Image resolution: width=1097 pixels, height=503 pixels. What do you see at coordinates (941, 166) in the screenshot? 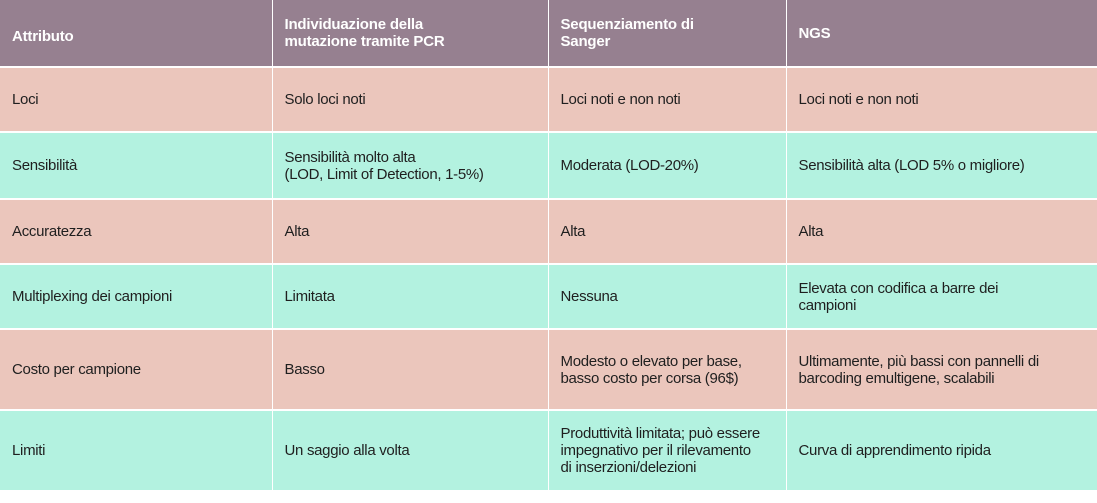
I see `cell-ngs: Sensibilità alta (LOD 5% o migliore)` at bounding box center [941, 166].